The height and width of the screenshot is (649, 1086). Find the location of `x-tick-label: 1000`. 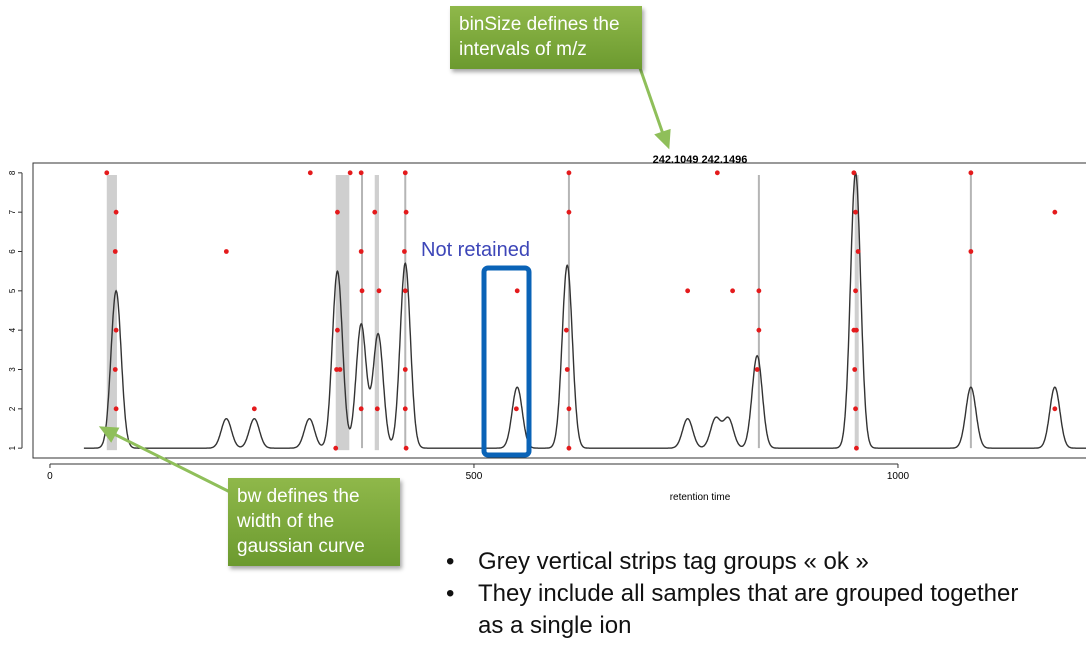

x-tick-label: 1000 is located at coordinates (898, 476).